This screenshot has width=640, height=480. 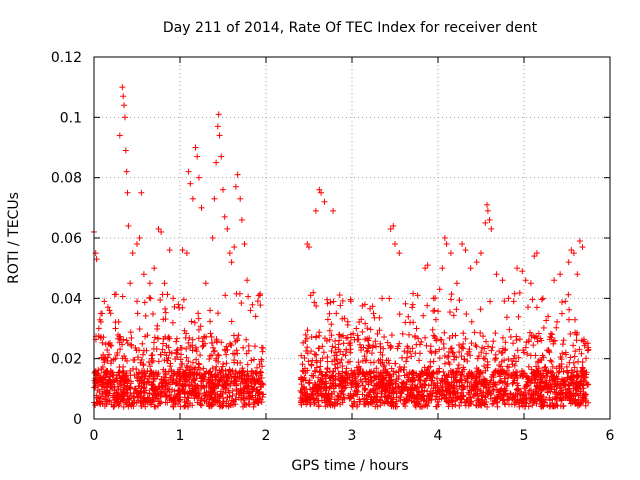 I want to click on x-tick-label: 0, so click(x=94, y=436).